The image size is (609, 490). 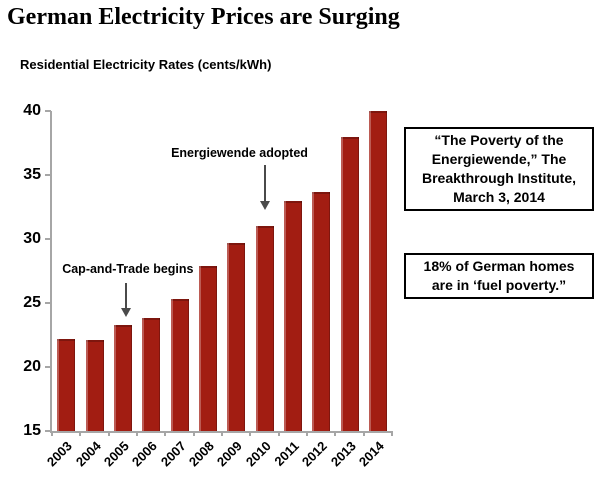 What do you see at coordinates (499, 197) in the screenshot?
I see `callout-line: March 3, 2014` at bounding box center [499, 197].